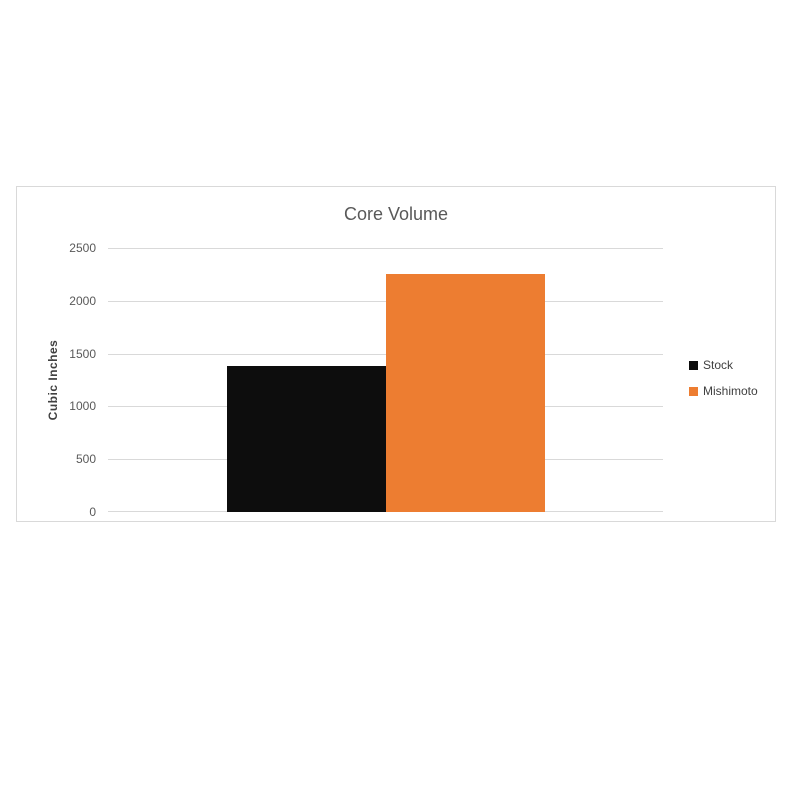 This screenshot has width=800, height=800. What do you see at coordinates (82, 353) in the screenshot?
I see `y-tick-label: 1500` at bounding box center [82, 353].